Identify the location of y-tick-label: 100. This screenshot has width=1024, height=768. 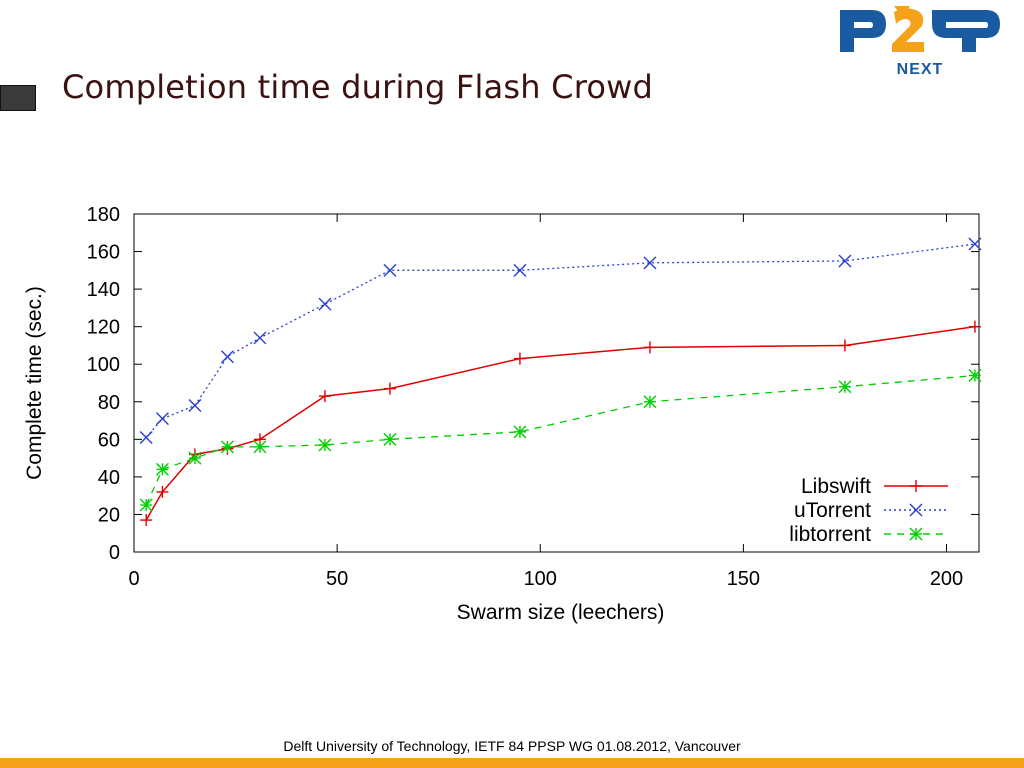
(103, 365).